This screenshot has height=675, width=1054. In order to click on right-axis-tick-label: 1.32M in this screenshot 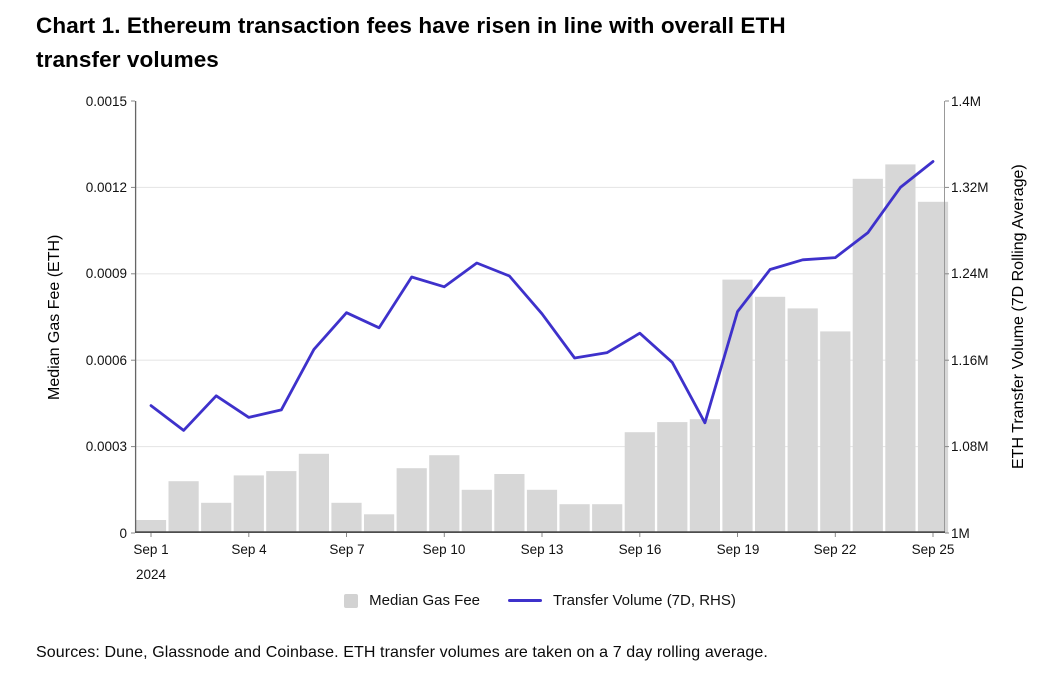, I will do `click(970, 187)`.